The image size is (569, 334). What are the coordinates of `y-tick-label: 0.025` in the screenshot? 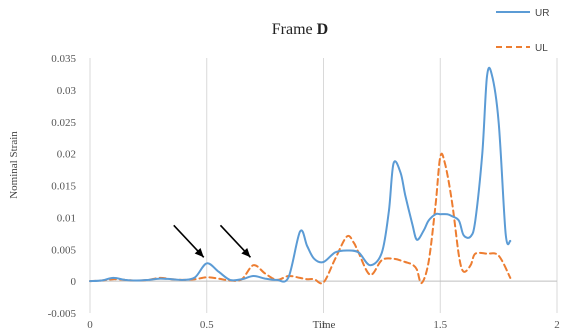 It's located at (63, 123).